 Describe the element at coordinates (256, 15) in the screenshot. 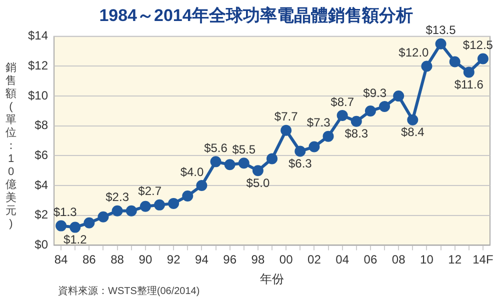

I see `chart-title: 1984～2014年全球功率電晶體銷售額分析` at that location.